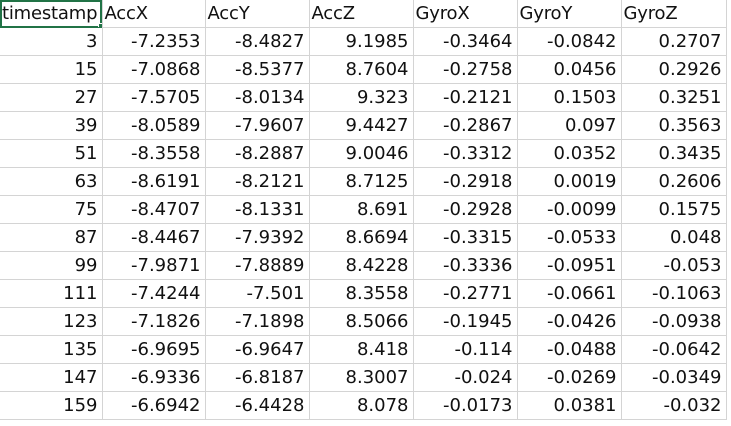  Describe the element at coordinates (51, 41) in the screenshot. I see `cell-timestamp: 3` at that location.